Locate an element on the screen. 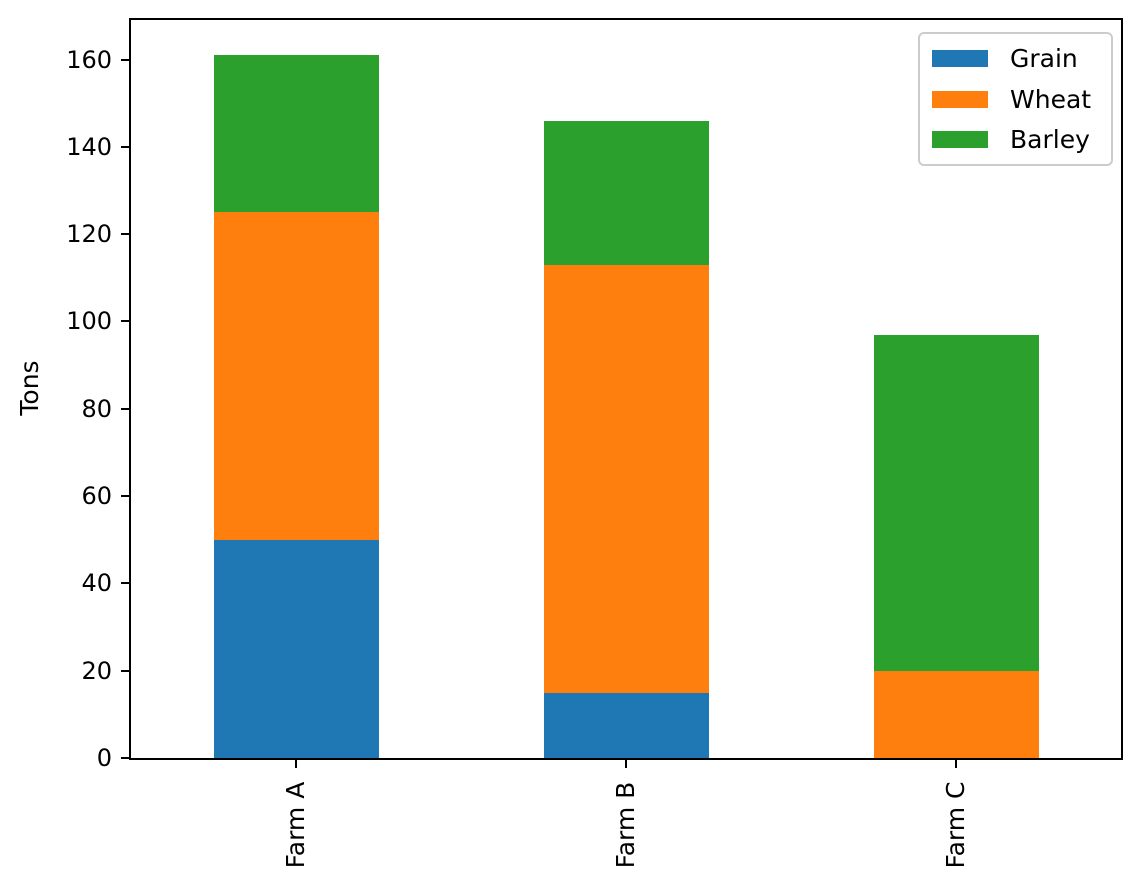  x-tick-label-farm-b: Farm B is located at coordinates (625, 825).